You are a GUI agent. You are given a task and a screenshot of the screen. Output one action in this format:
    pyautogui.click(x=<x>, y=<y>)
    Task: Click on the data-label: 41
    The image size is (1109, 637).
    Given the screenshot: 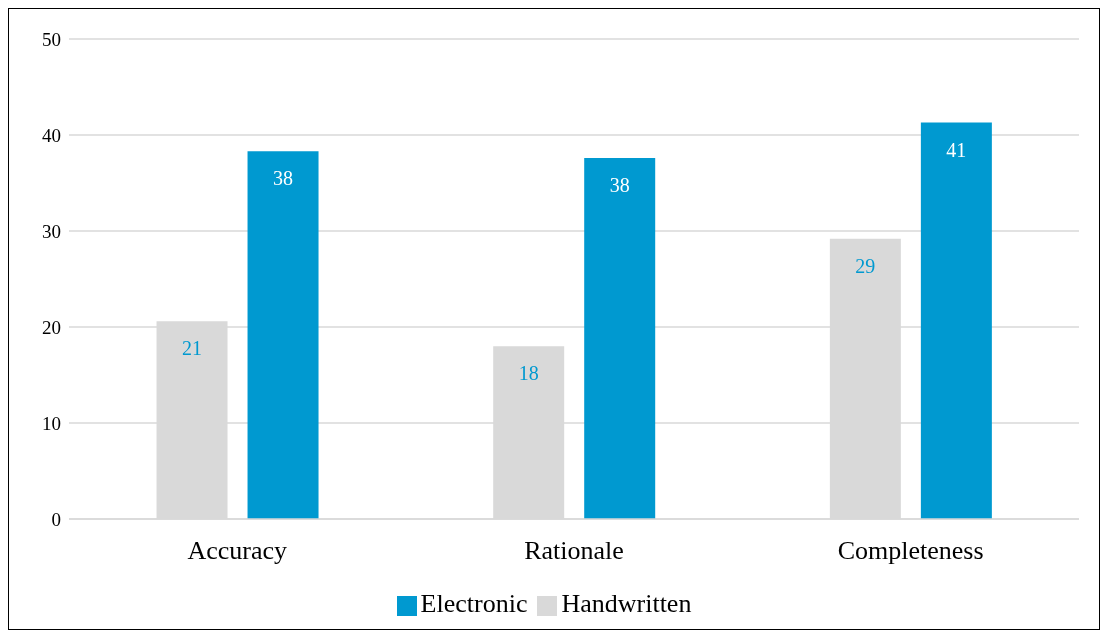 What is the action you would take?
    pyautogui.click(x=956, y=149)
    